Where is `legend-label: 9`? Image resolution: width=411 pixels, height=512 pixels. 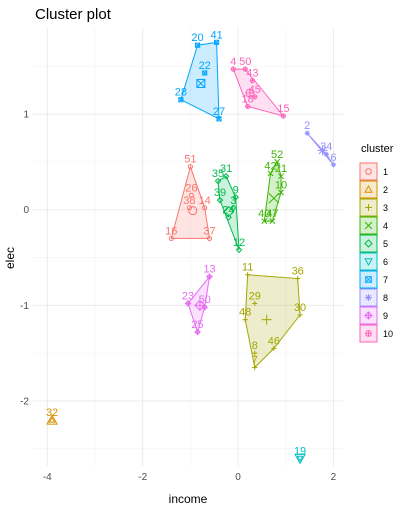 legend-label: 9 is located at coordinates (385, 316).